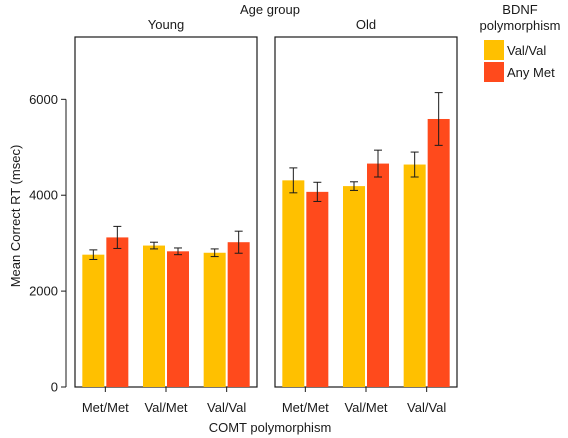 Image resolution: width=568 pixels, height=438 pixels. Describe the element at coordinates (43, 99) in the screenshot. I see `y-tick-label: 6000` at that location.